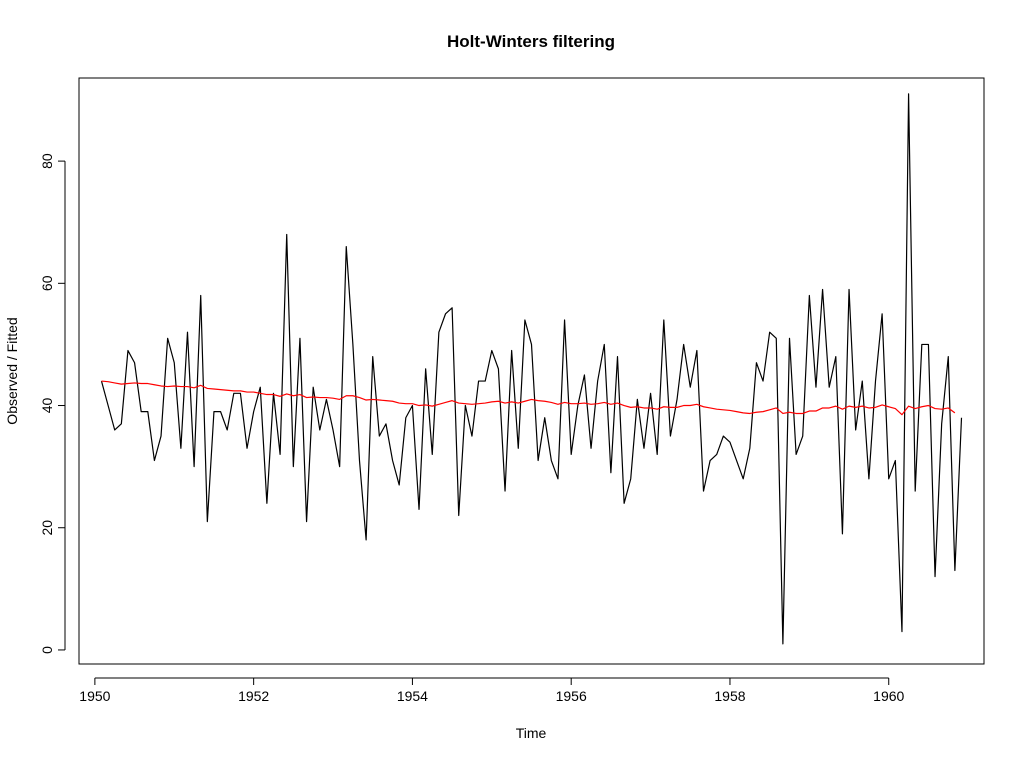 The width and height of the screenshot is (1024, 762). I want to click on y-tick-label: 0, so click(47, 650).